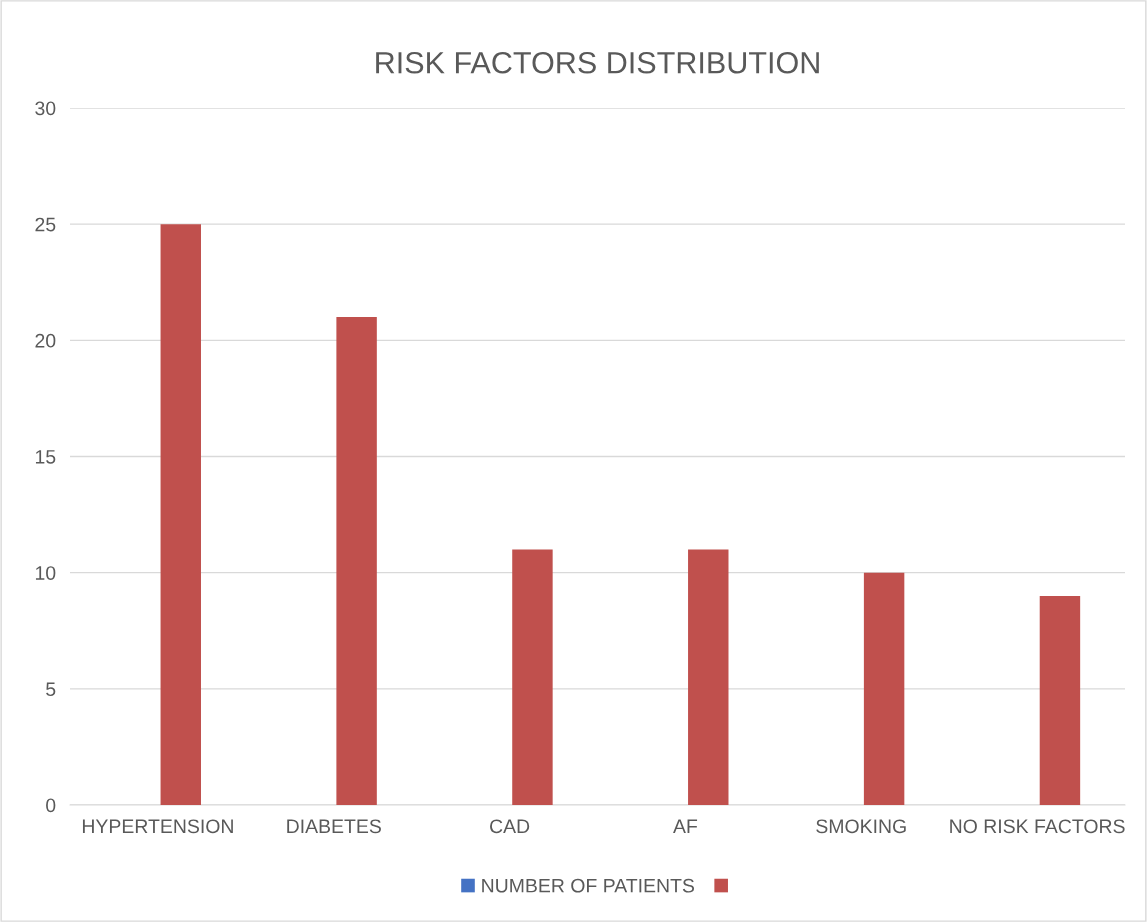 The width and height of the screenshot is (1147, 922). What do you see at coordinates (685, 826) in the screenshot?
I see `x-tick-label: AF` at bounding box center [685, 826].